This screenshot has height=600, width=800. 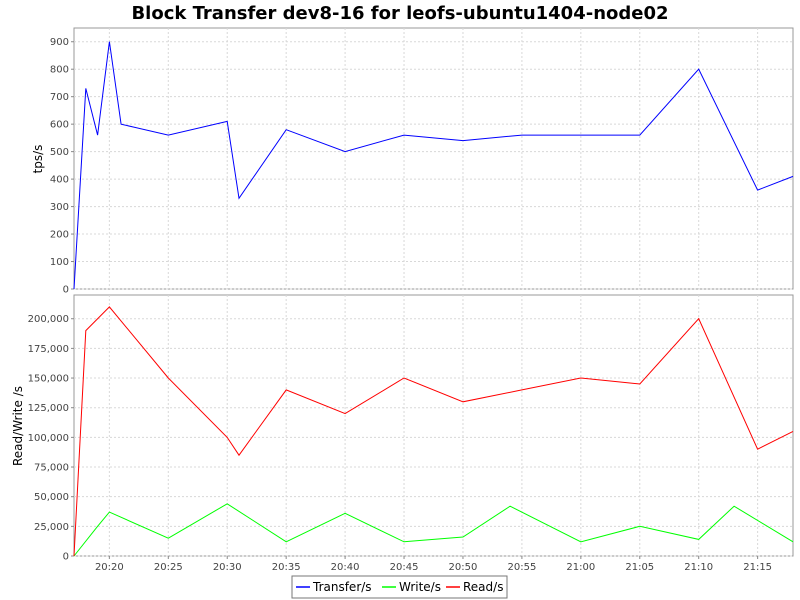 What do you see at coordinates (521, 567) in the screenshot?
I see `x-tick-label: 20:55` at bounding box center [521, 567].